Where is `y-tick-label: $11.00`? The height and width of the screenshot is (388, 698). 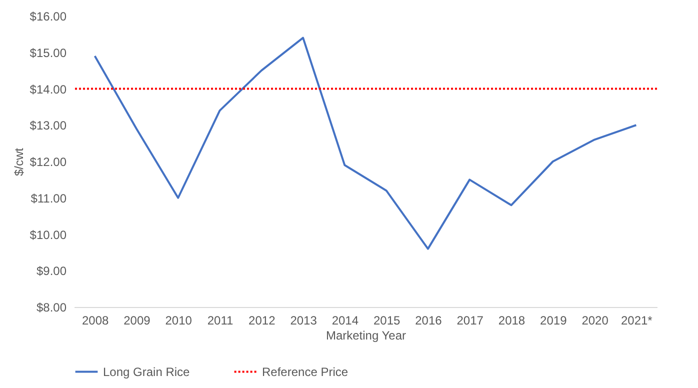
y-tick-label: $11.00 is located at coordinates (48, 198).